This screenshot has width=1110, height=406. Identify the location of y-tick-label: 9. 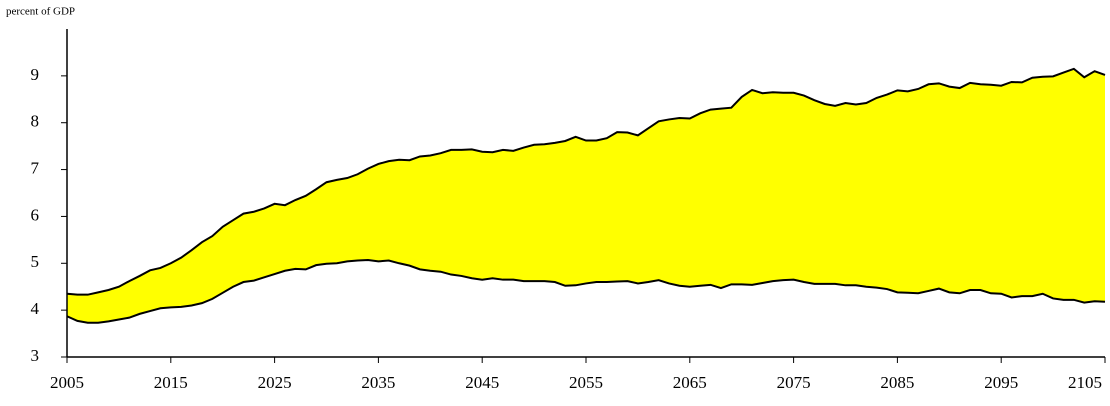
(35, 74).